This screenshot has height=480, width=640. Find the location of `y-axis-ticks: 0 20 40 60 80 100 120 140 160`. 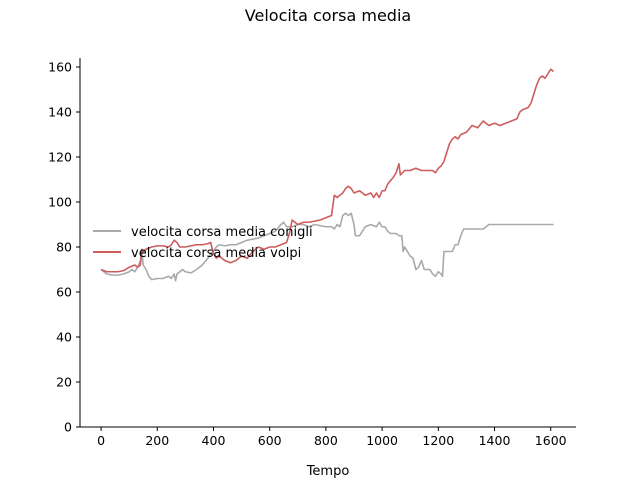

y-axis-ticks: 0 20 40 60 80 100 120 140 160 is located at coordinates (64, 247).